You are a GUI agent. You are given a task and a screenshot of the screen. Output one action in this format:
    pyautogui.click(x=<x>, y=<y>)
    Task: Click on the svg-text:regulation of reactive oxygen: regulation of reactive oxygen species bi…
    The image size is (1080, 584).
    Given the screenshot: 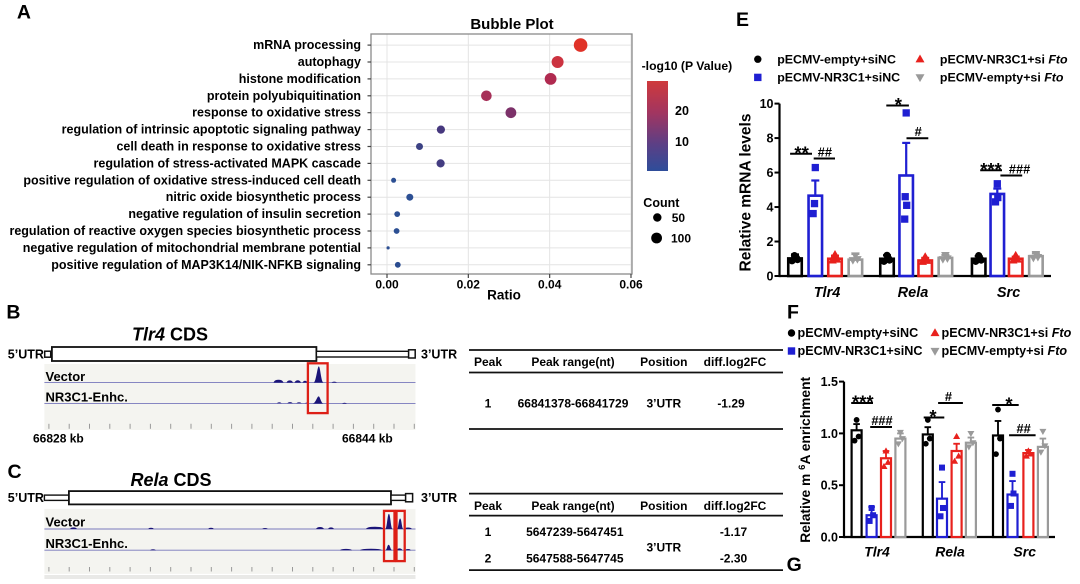 What is the action you would take?
    pyautogui.click(x=185, y=231)
    